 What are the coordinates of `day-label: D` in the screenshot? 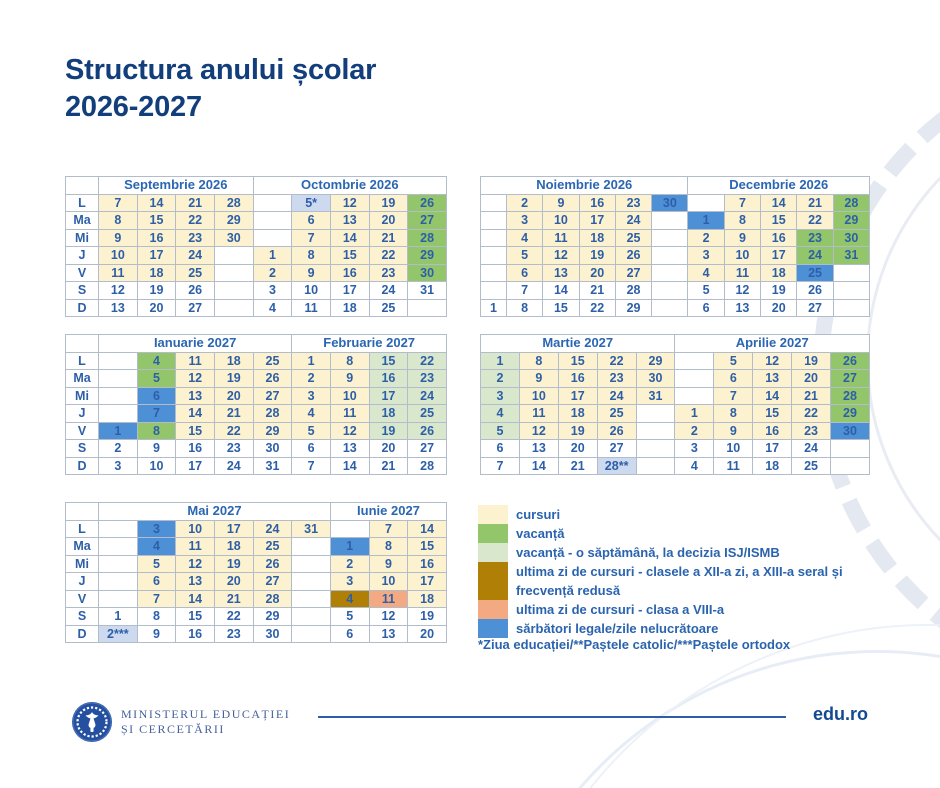 It's located at (82, 633).